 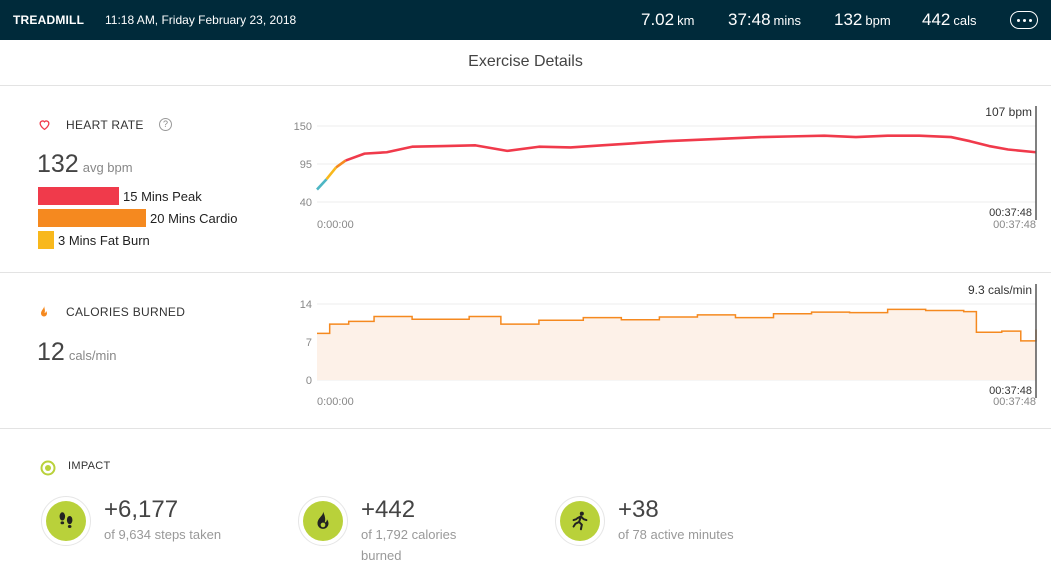 What do you see at coordinates (89, 466) in the screenshot?
I see `impact-title: IMPACT` at bounding box center [89, 466].